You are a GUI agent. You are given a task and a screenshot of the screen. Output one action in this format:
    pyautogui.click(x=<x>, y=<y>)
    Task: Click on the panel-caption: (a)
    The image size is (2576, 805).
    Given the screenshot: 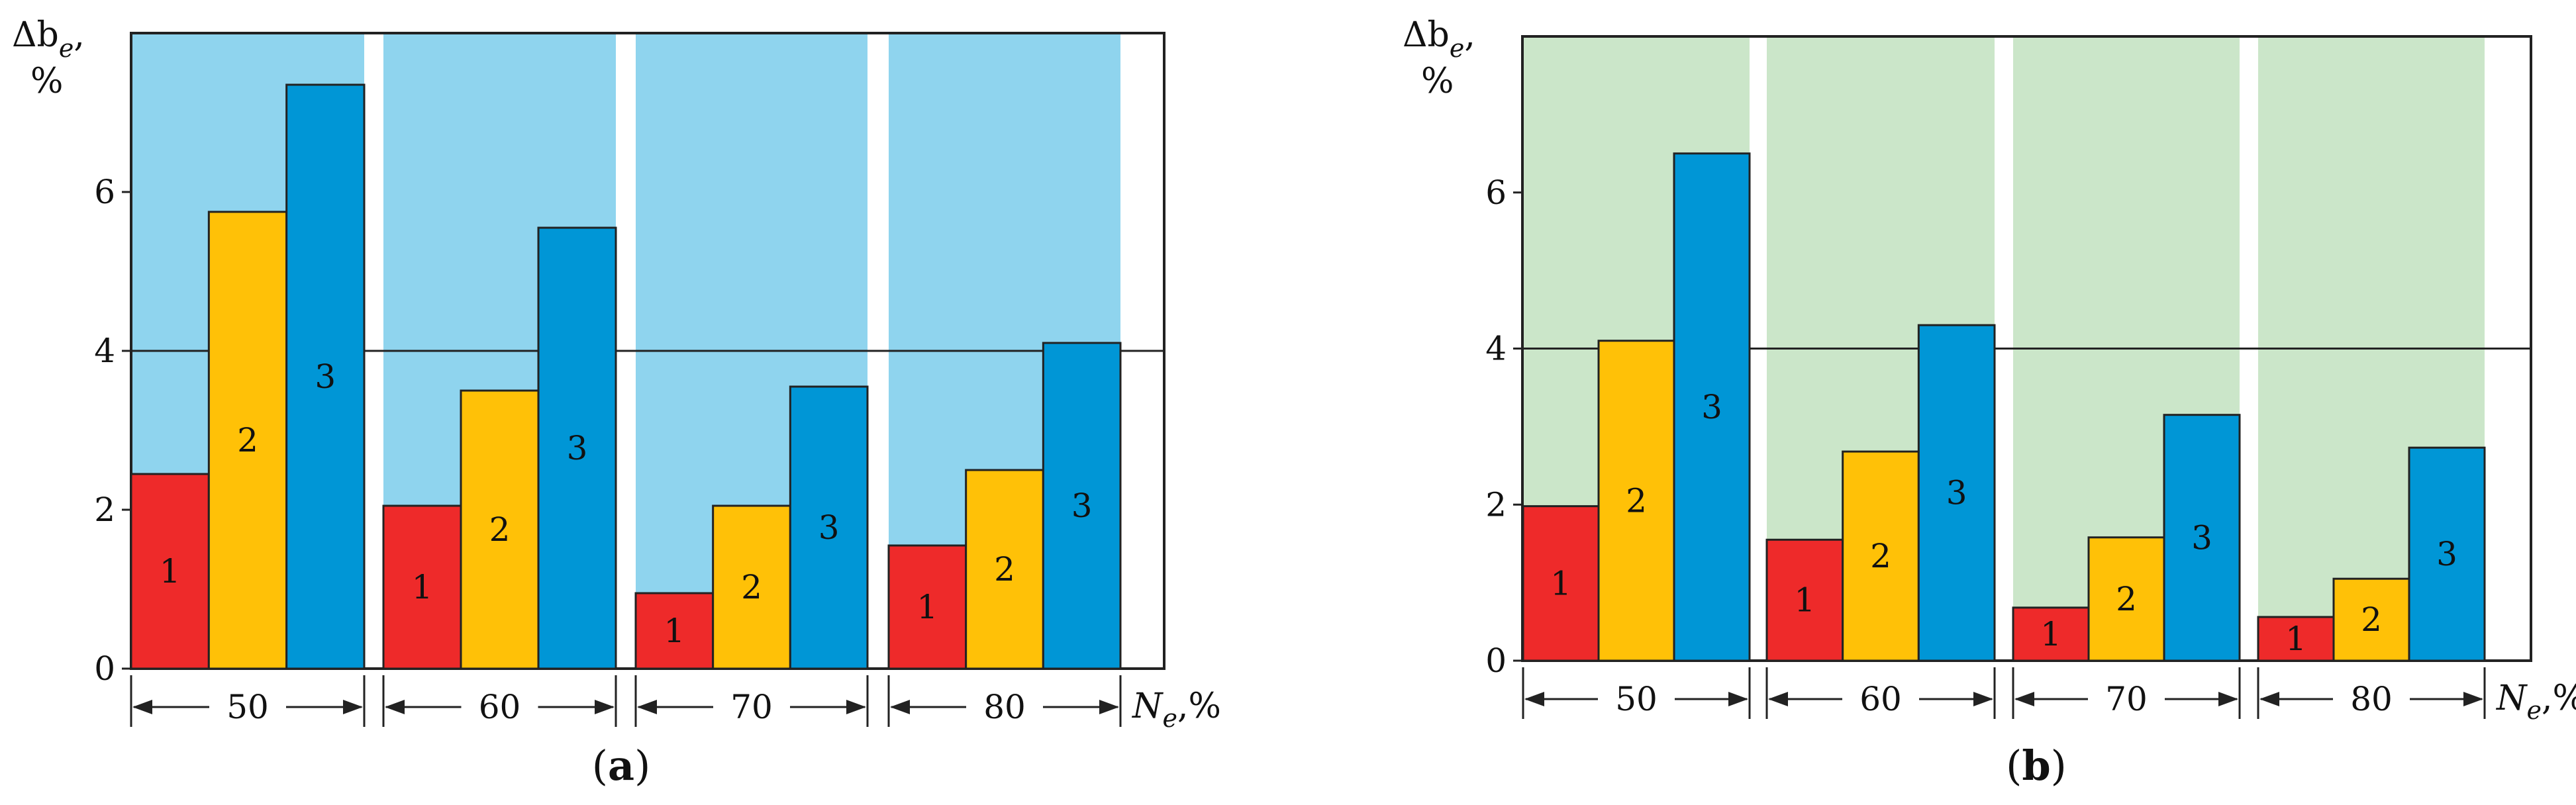 What is the action you would take?
    pyautogui.click(x=621, y=766)
    